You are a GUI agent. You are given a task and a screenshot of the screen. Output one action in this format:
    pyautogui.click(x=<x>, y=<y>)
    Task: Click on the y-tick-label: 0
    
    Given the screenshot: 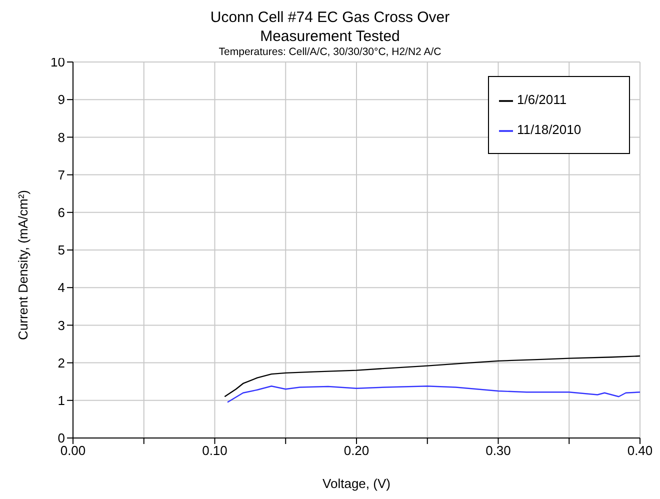 What is the action you would take?
    pyautogui.click(x=61, y=438)
    